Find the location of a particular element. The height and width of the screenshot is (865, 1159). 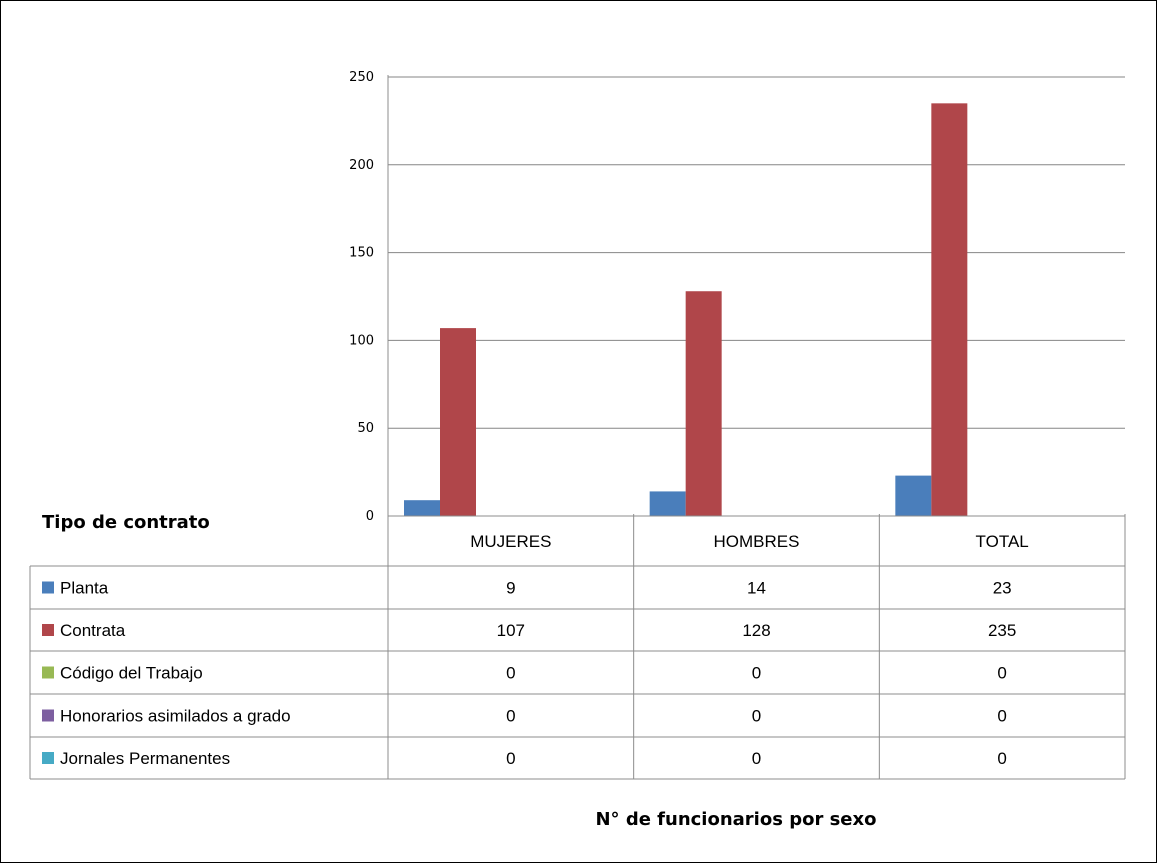

total-value: 142 is located at coordinates (756, 2).